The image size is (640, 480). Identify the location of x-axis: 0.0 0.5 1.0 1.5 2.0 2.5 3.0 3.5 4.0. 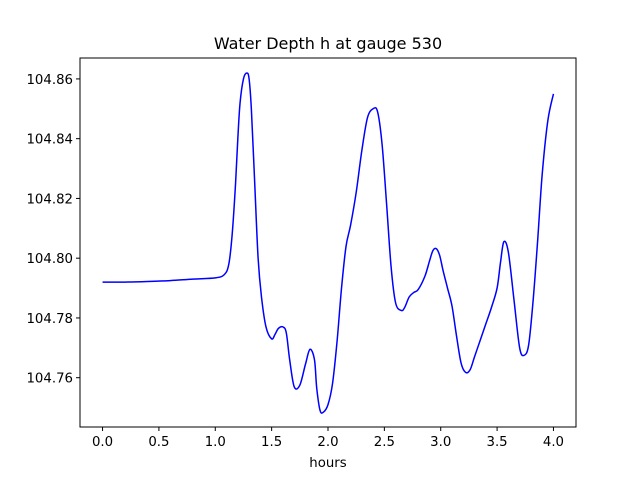
(328, 438).